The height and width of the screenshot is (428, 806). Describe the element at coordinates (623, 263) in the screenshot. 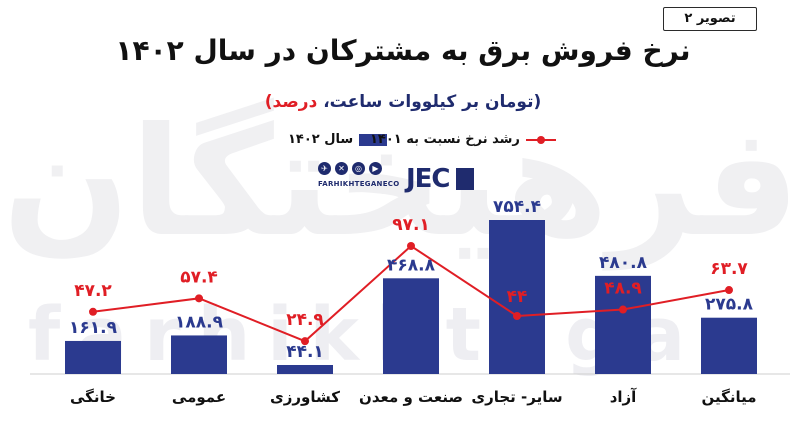

I see `bar-value-label: ۴۸۰.۸` at that location.